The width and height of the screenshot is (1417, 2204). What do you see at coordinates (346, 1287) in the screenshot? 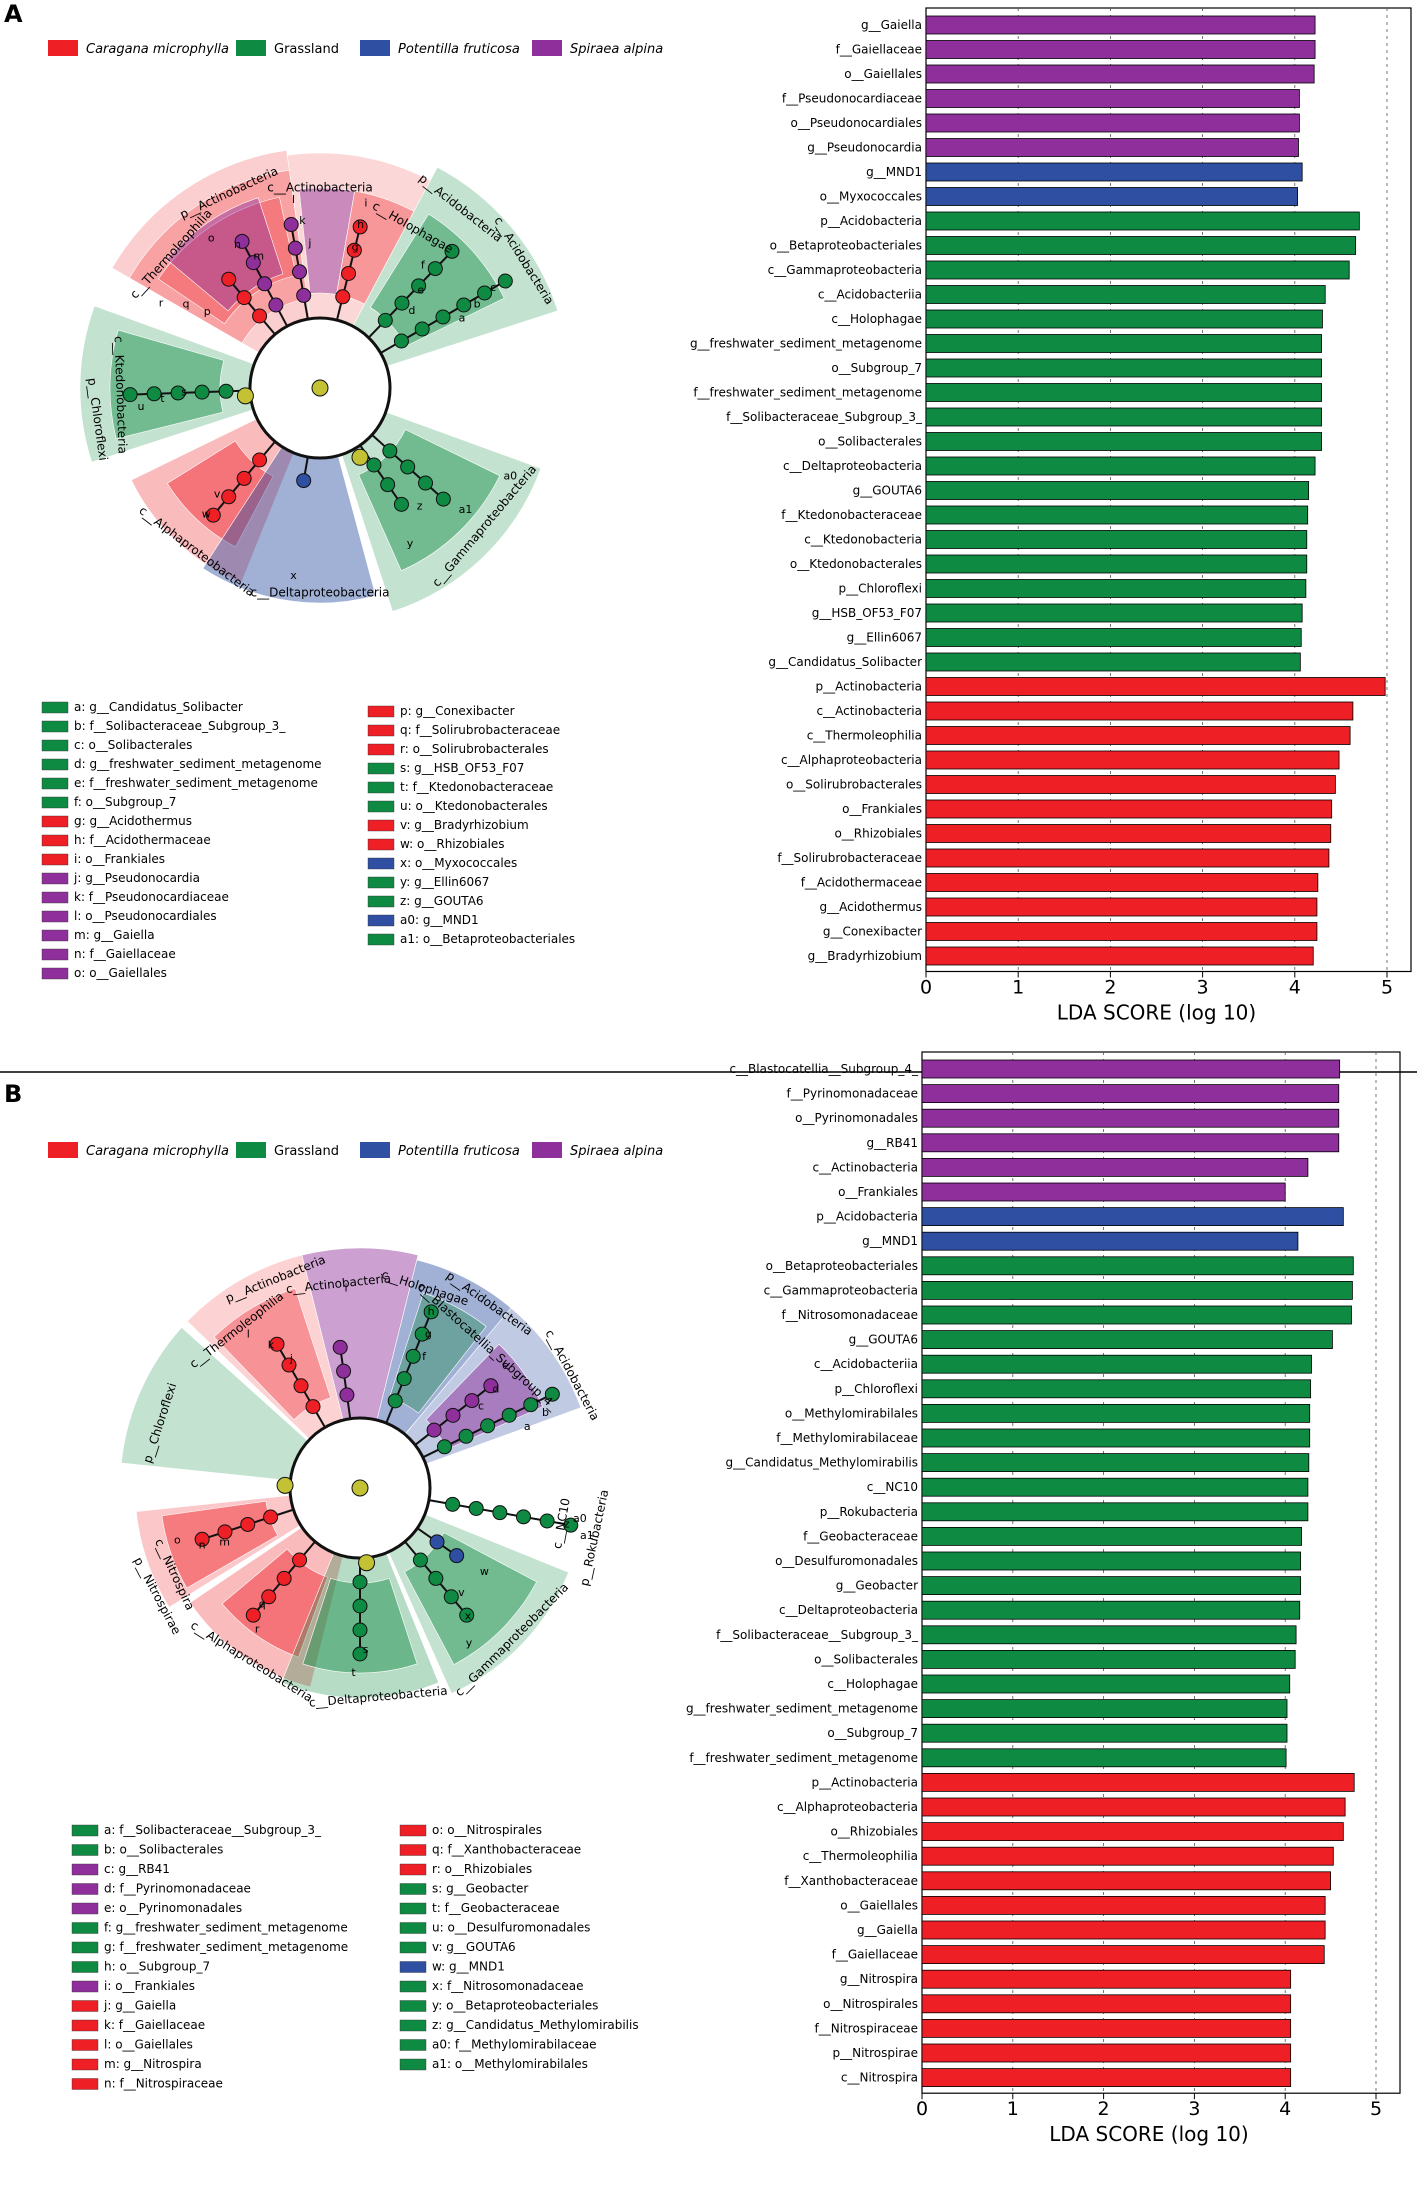
I see `clade-key-letter: i` at bounding box center [346, 1287].